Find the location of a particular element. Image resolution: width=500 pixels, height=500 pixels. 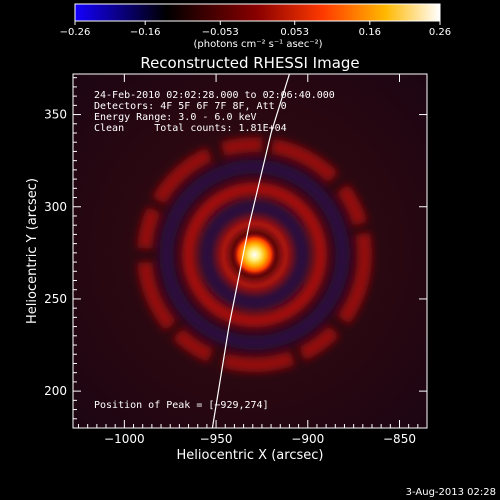

solar-limb-line is located at coordinates (251, 251).